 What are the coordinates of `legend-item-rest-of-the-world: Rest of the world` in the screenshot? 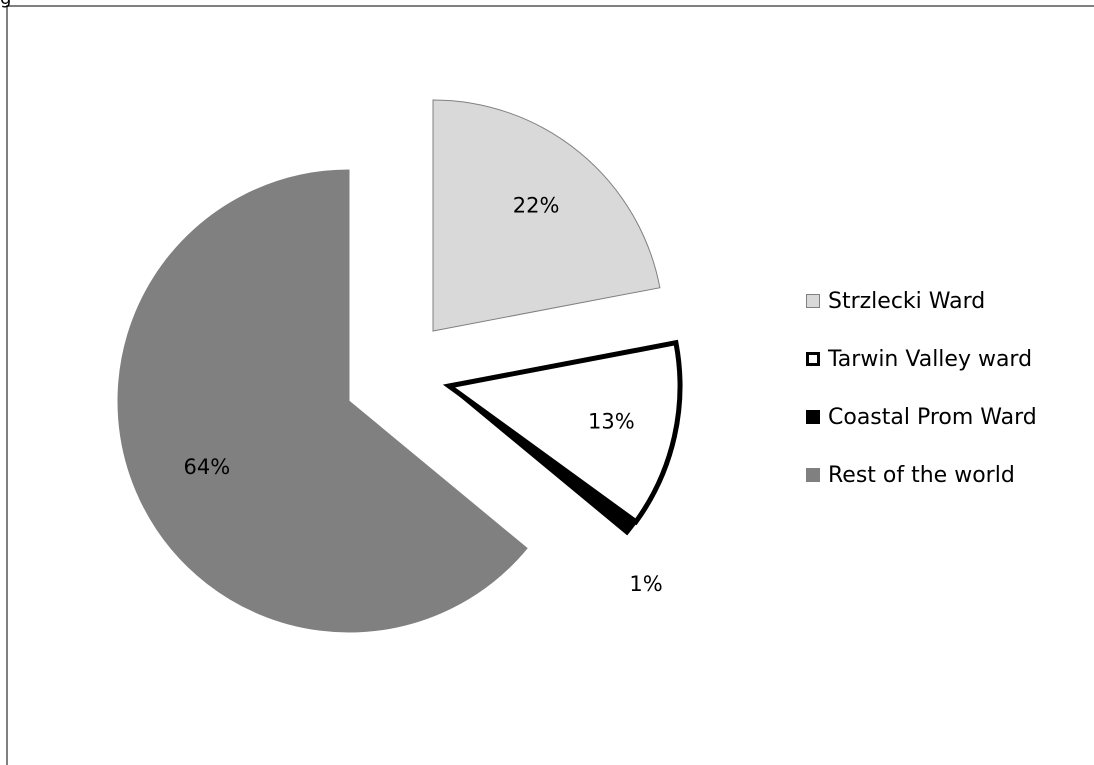 It's located at (921, 475).